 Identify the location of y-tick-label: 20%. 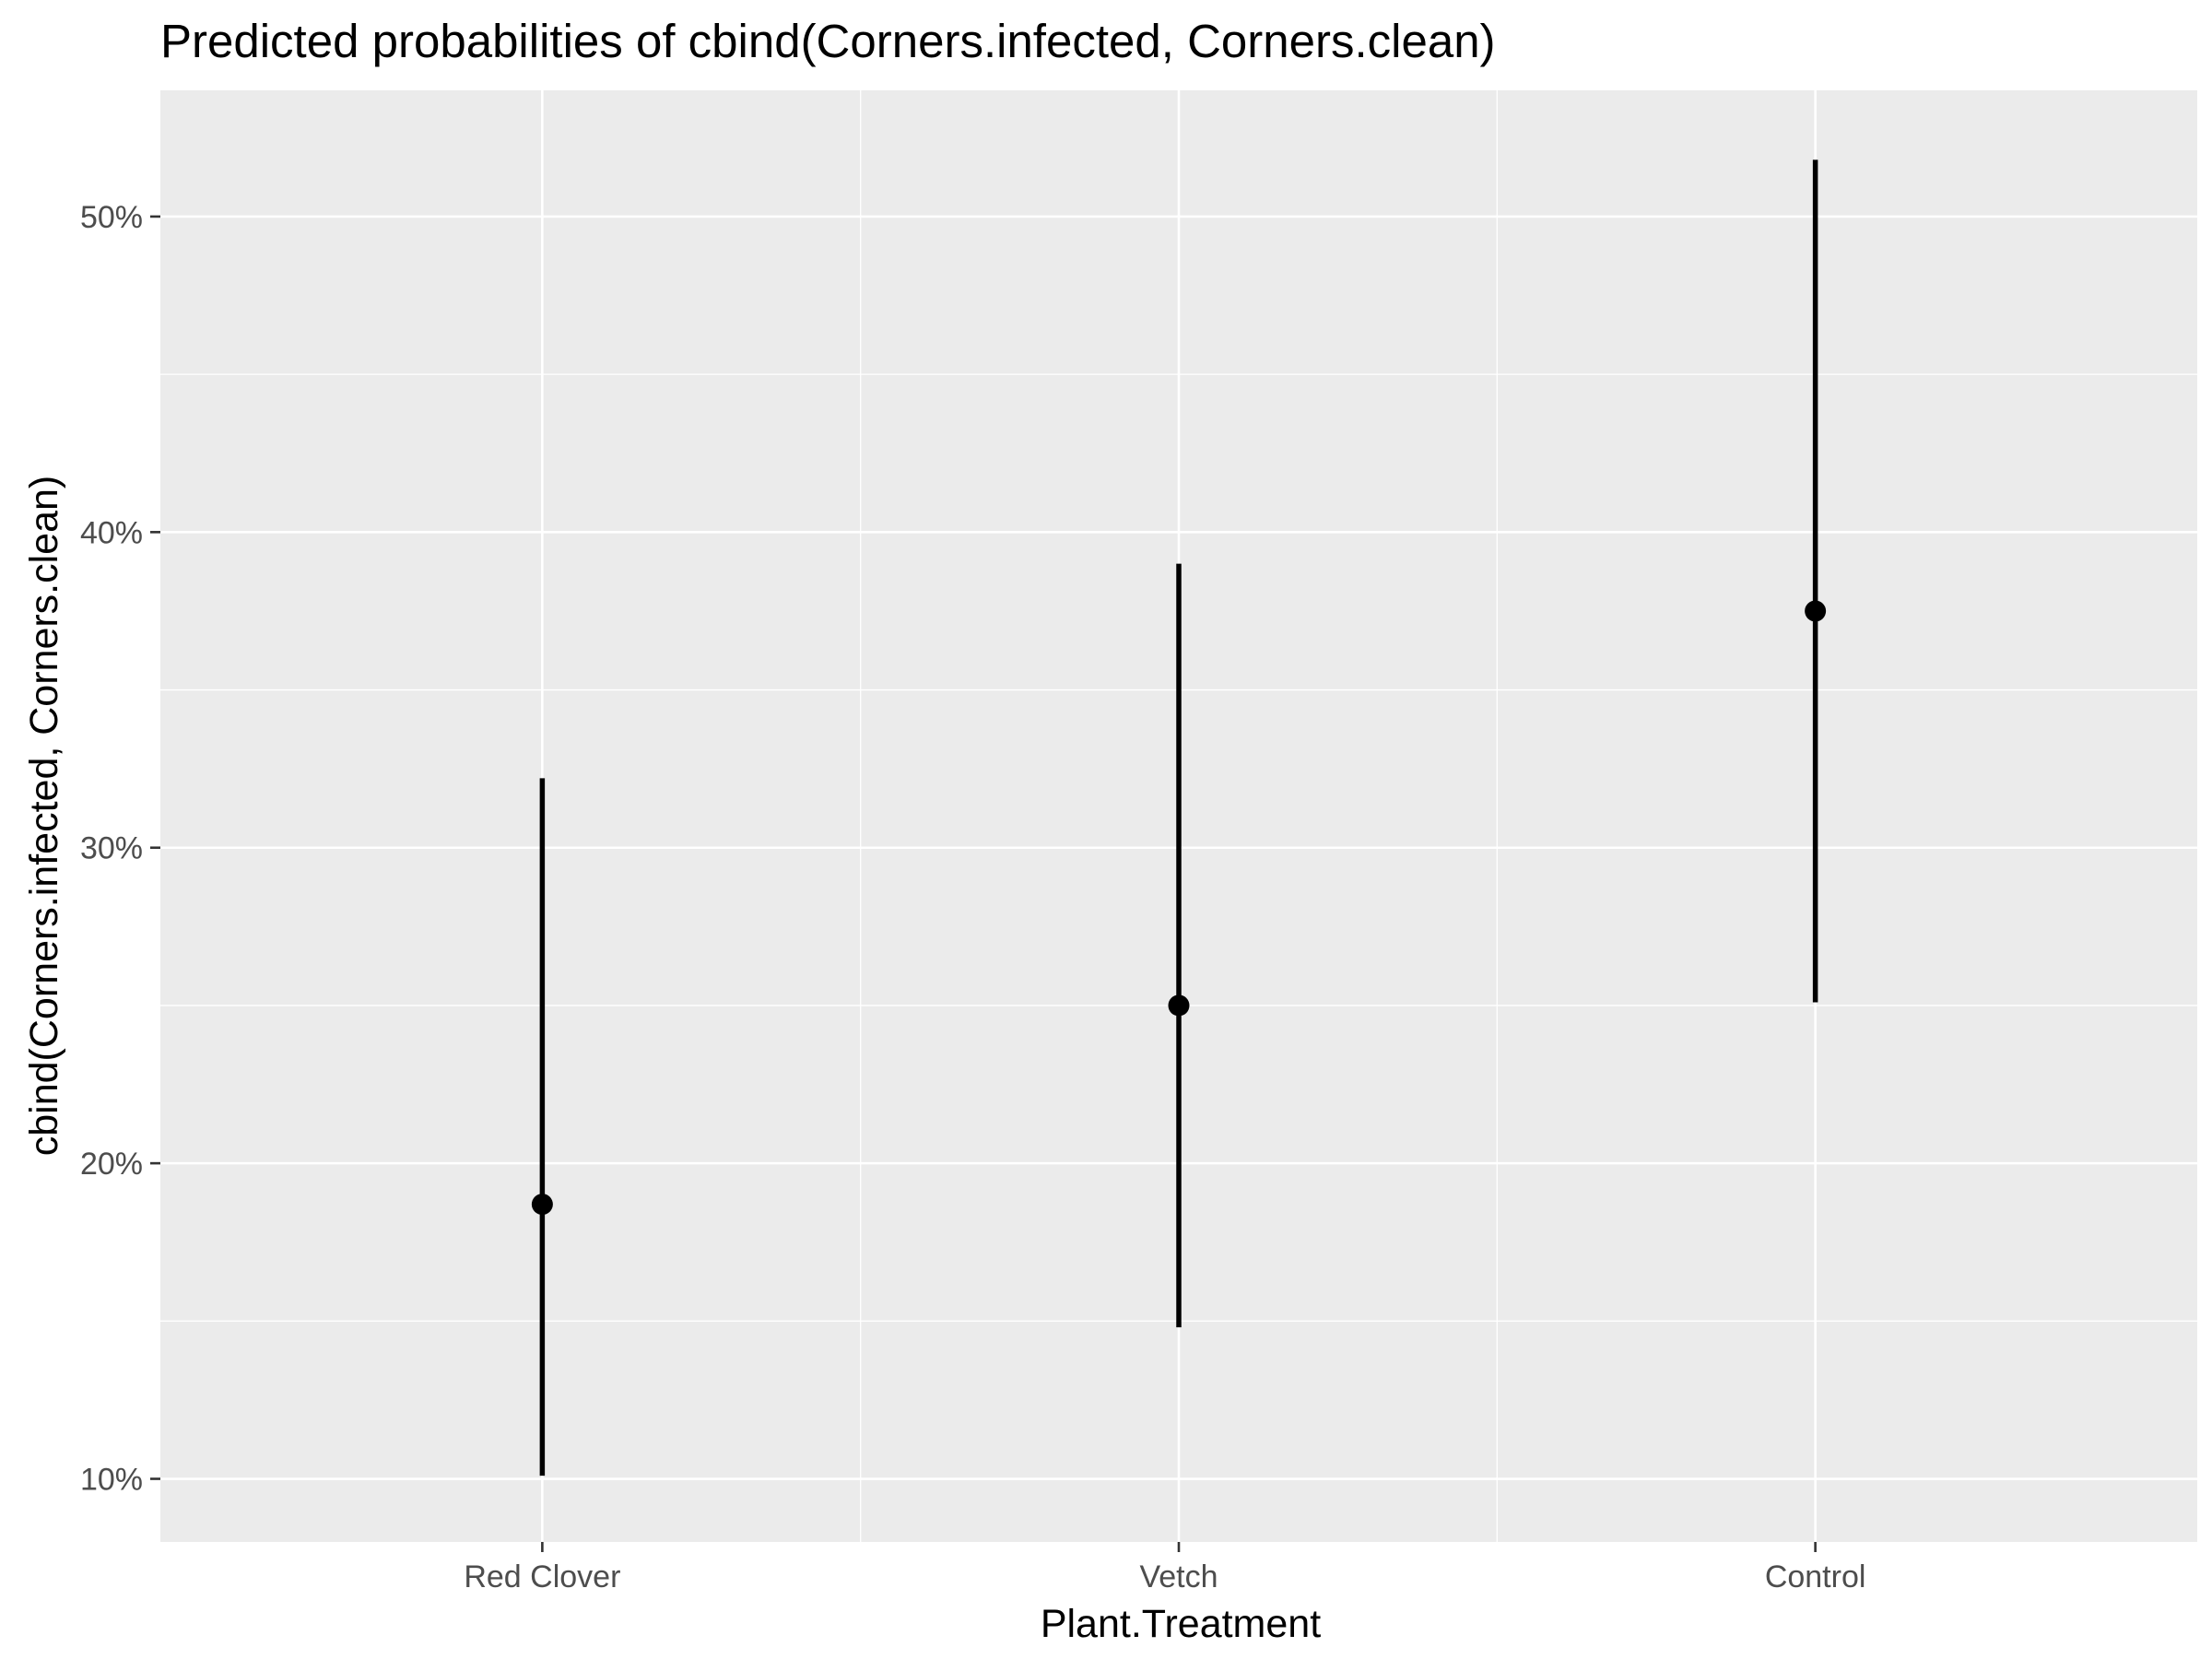
(111, 1164).